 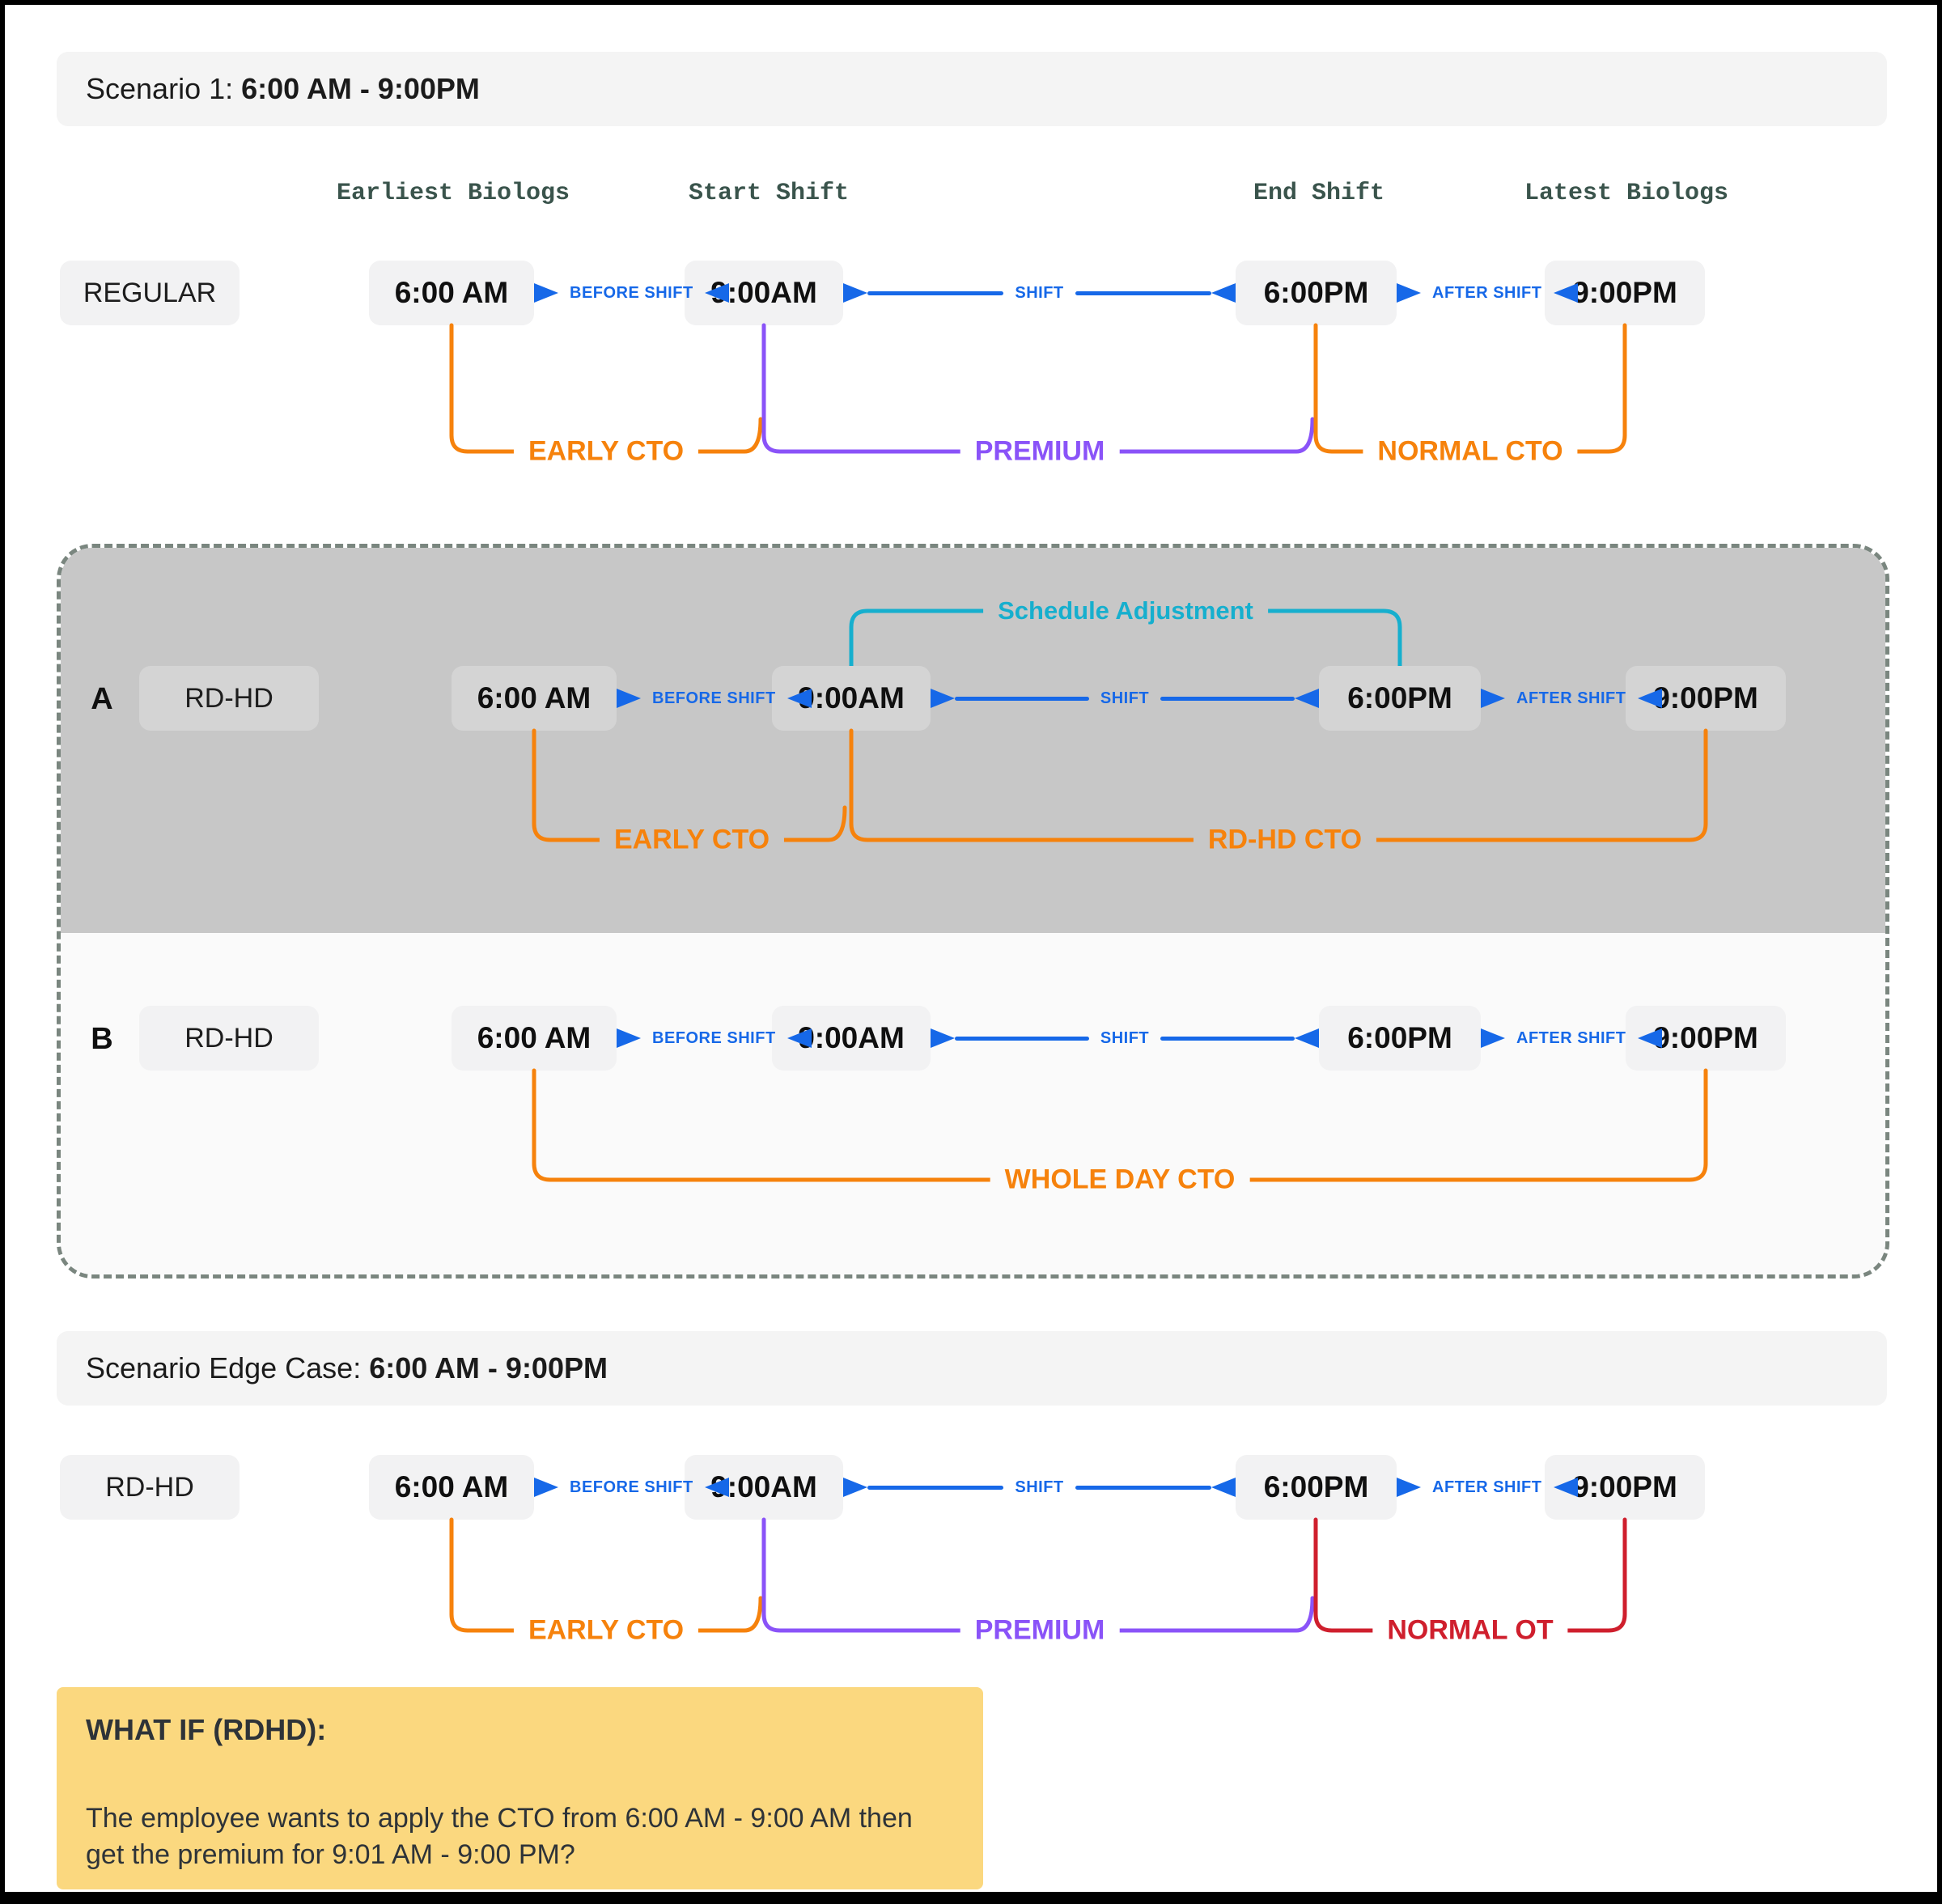 I want to click on schedule-adjustment-bracket-graphic, so click(x=1125, y=639).